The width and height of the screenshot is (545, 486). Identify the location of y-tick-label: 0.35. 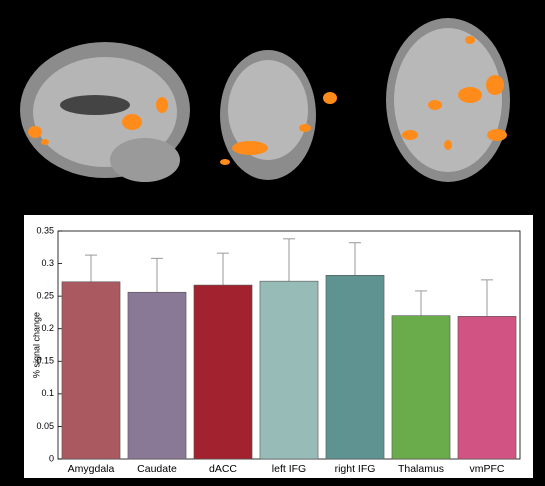
(45, 230).